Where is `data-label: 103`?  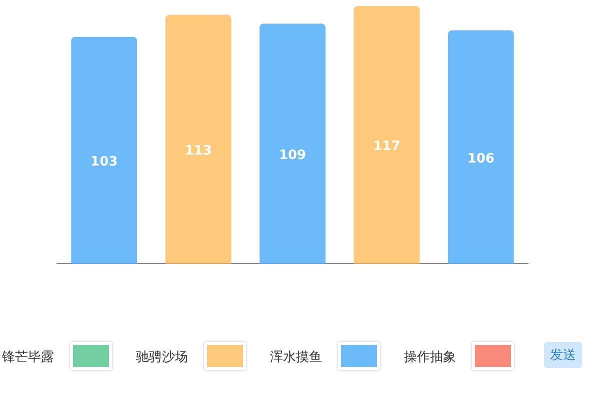 data-label: 103 is located at coordinates (104, 162).